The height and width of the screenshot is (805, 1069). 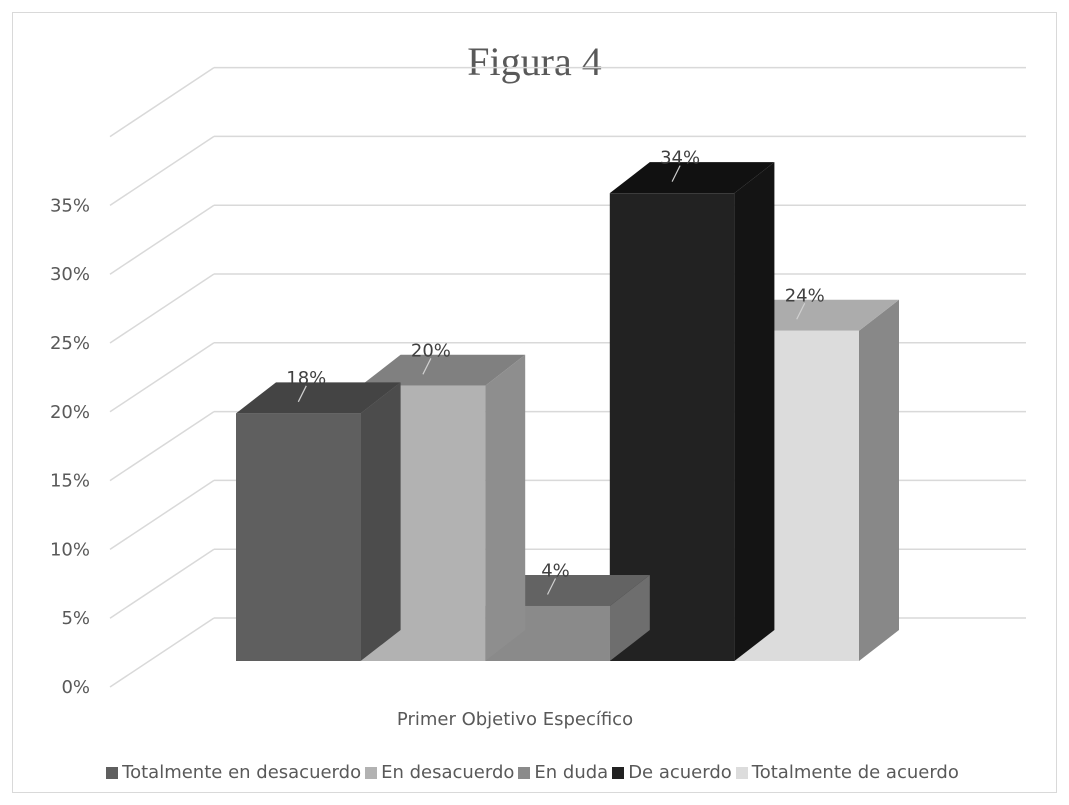 What do you see at coordinates (298, 537) in the screenshot?
I see `bar-front-face` at bounding box center [298, 537].